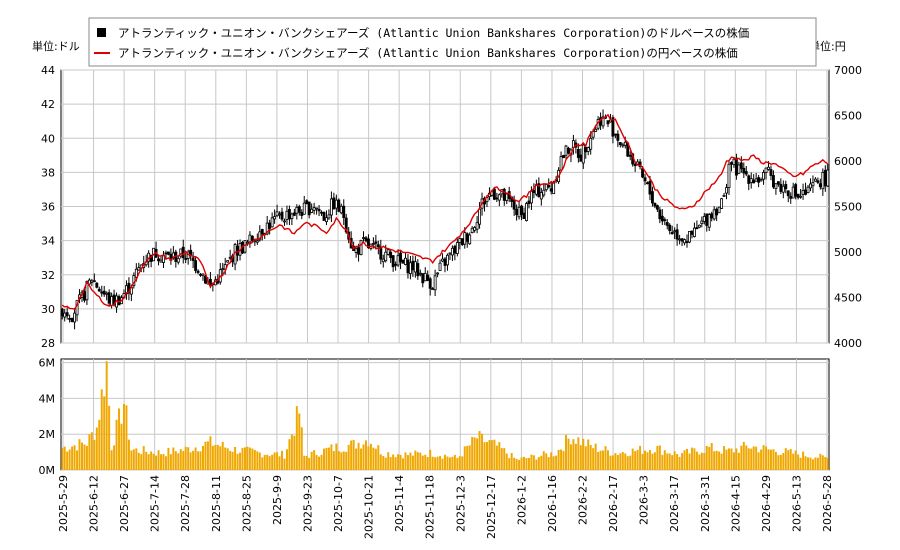  Describe the element at coordinates (94, 503) in the screenshot. I see `x-tick-label: 2025-6-12` at that location.